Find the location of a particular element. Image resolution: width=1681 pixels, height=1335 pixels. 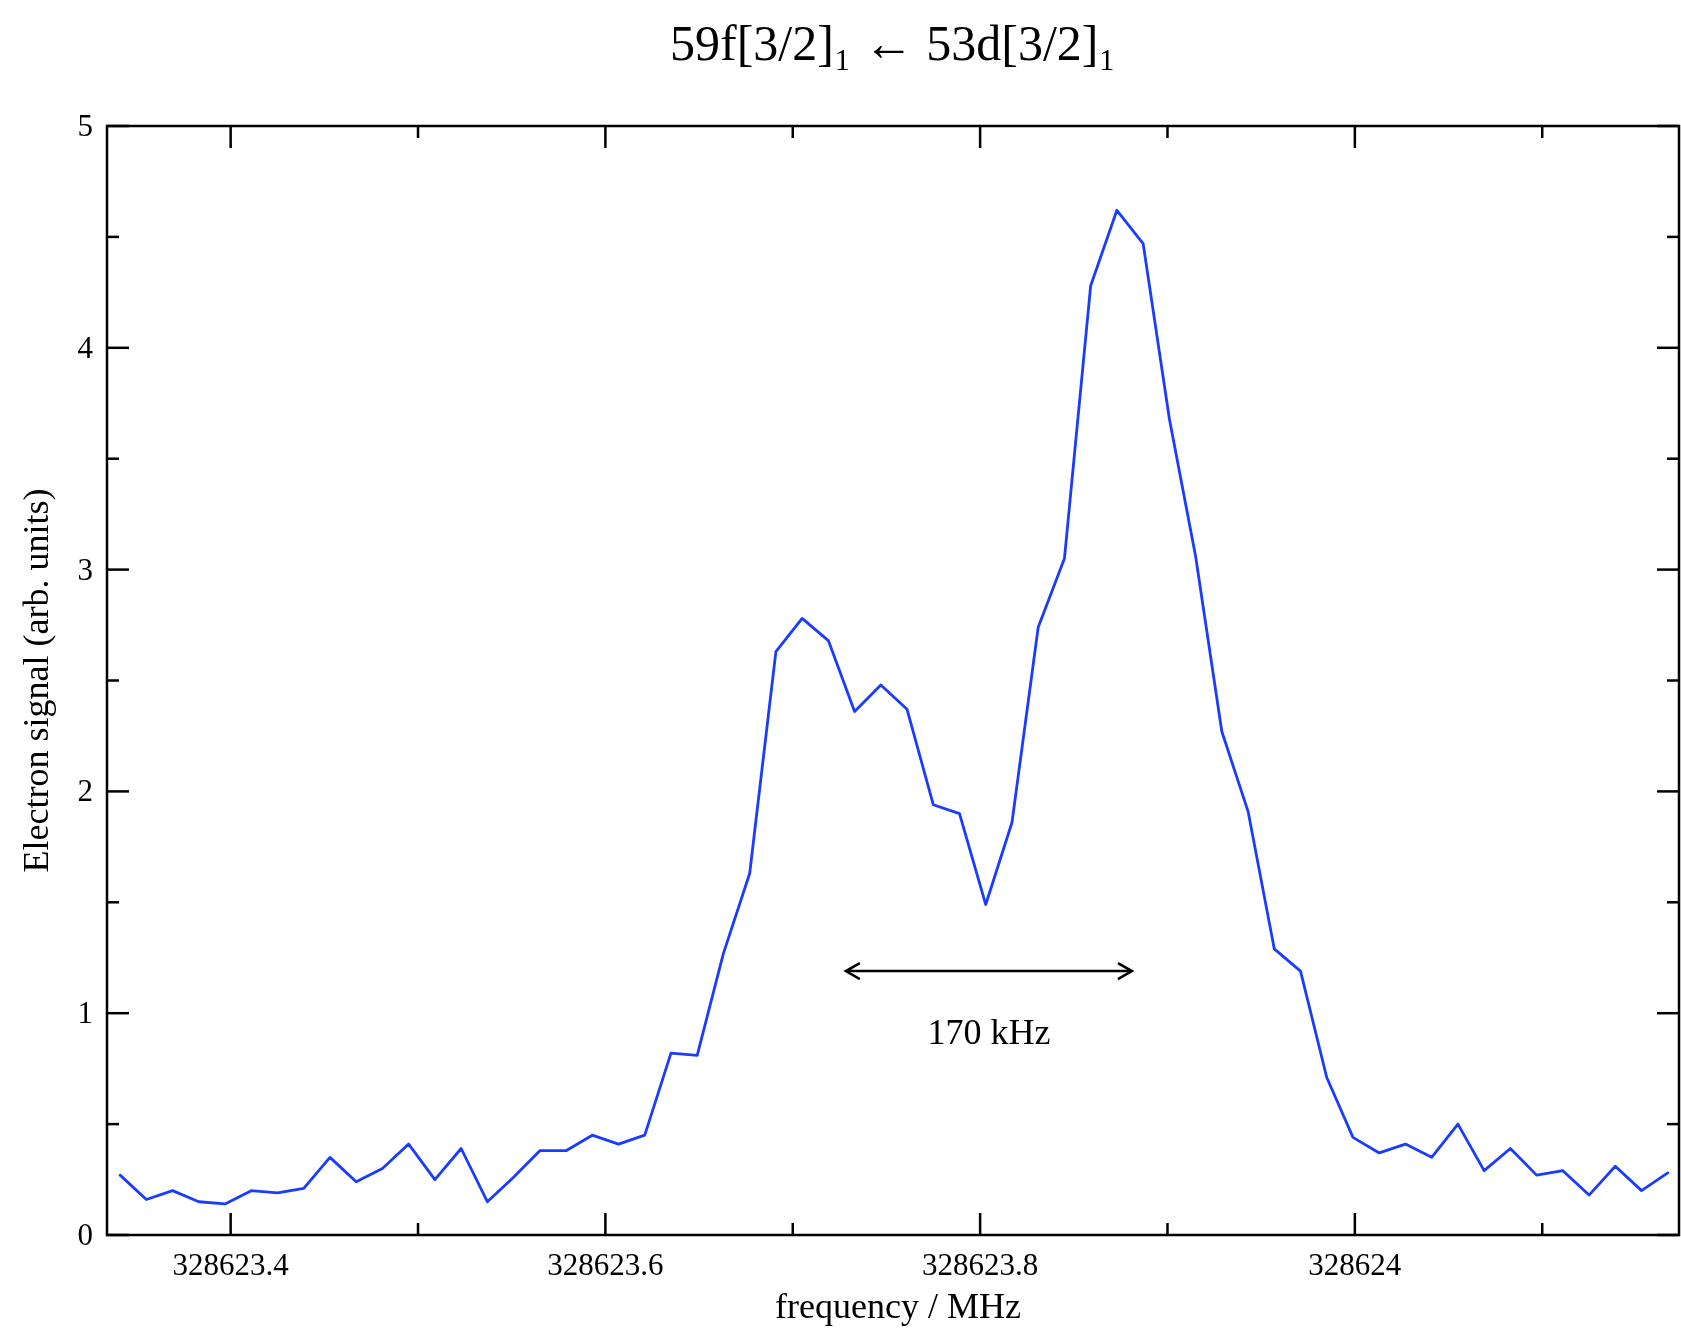

y-axis-title: Electron signal (arb. units) is located at coordinates (36, 680).